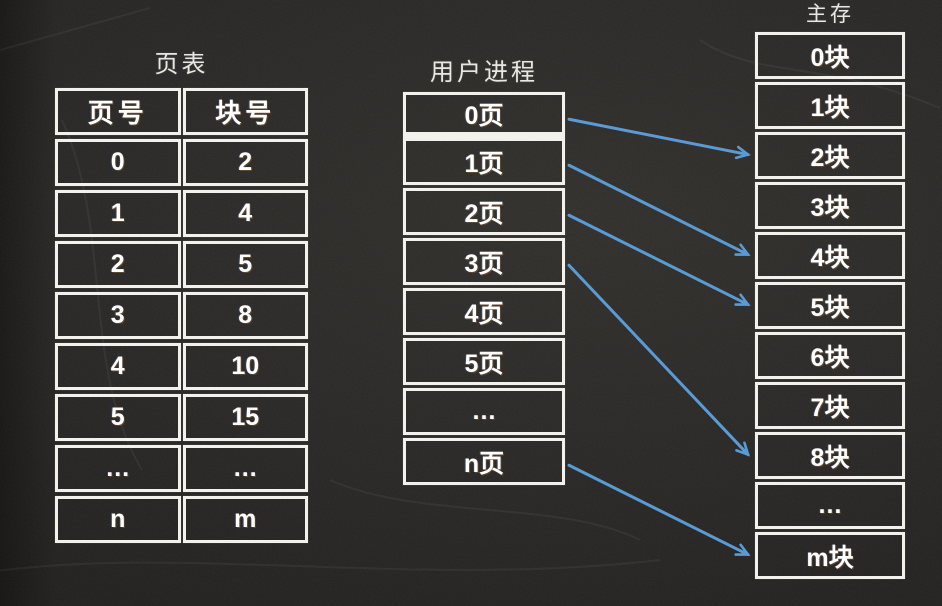 The height and width of the screenshot is (606, 942). Describe the element at coordinates (830, 14) in the screenshot. I see `main-memory-title: 主存` at that location.